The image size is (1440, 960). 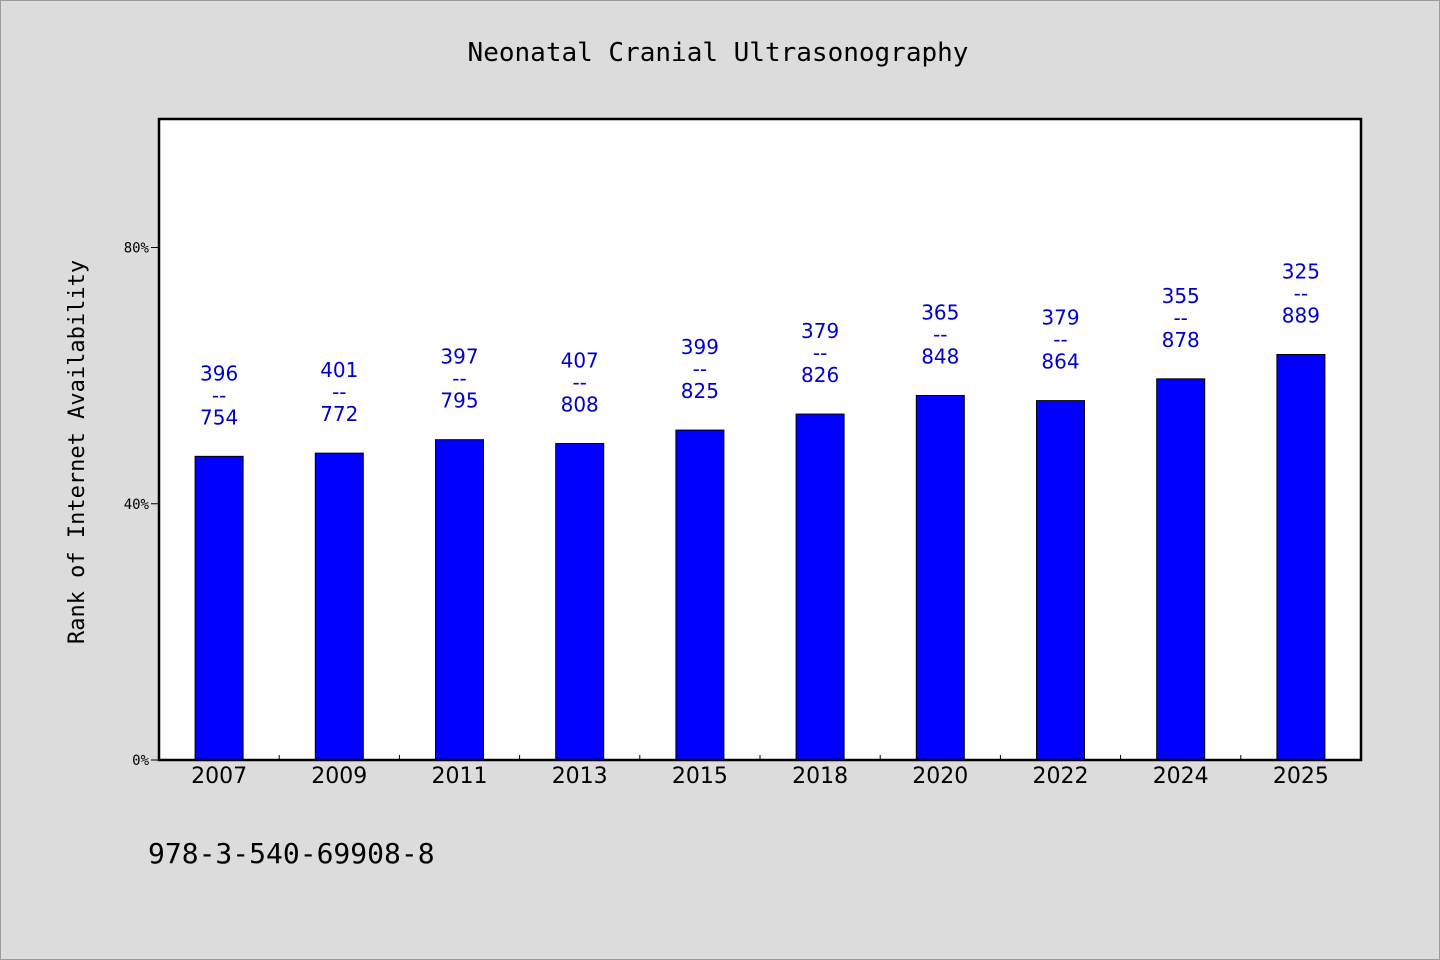 I want to click on data-label-sep-2025: --, so click(x=1301, y=293).